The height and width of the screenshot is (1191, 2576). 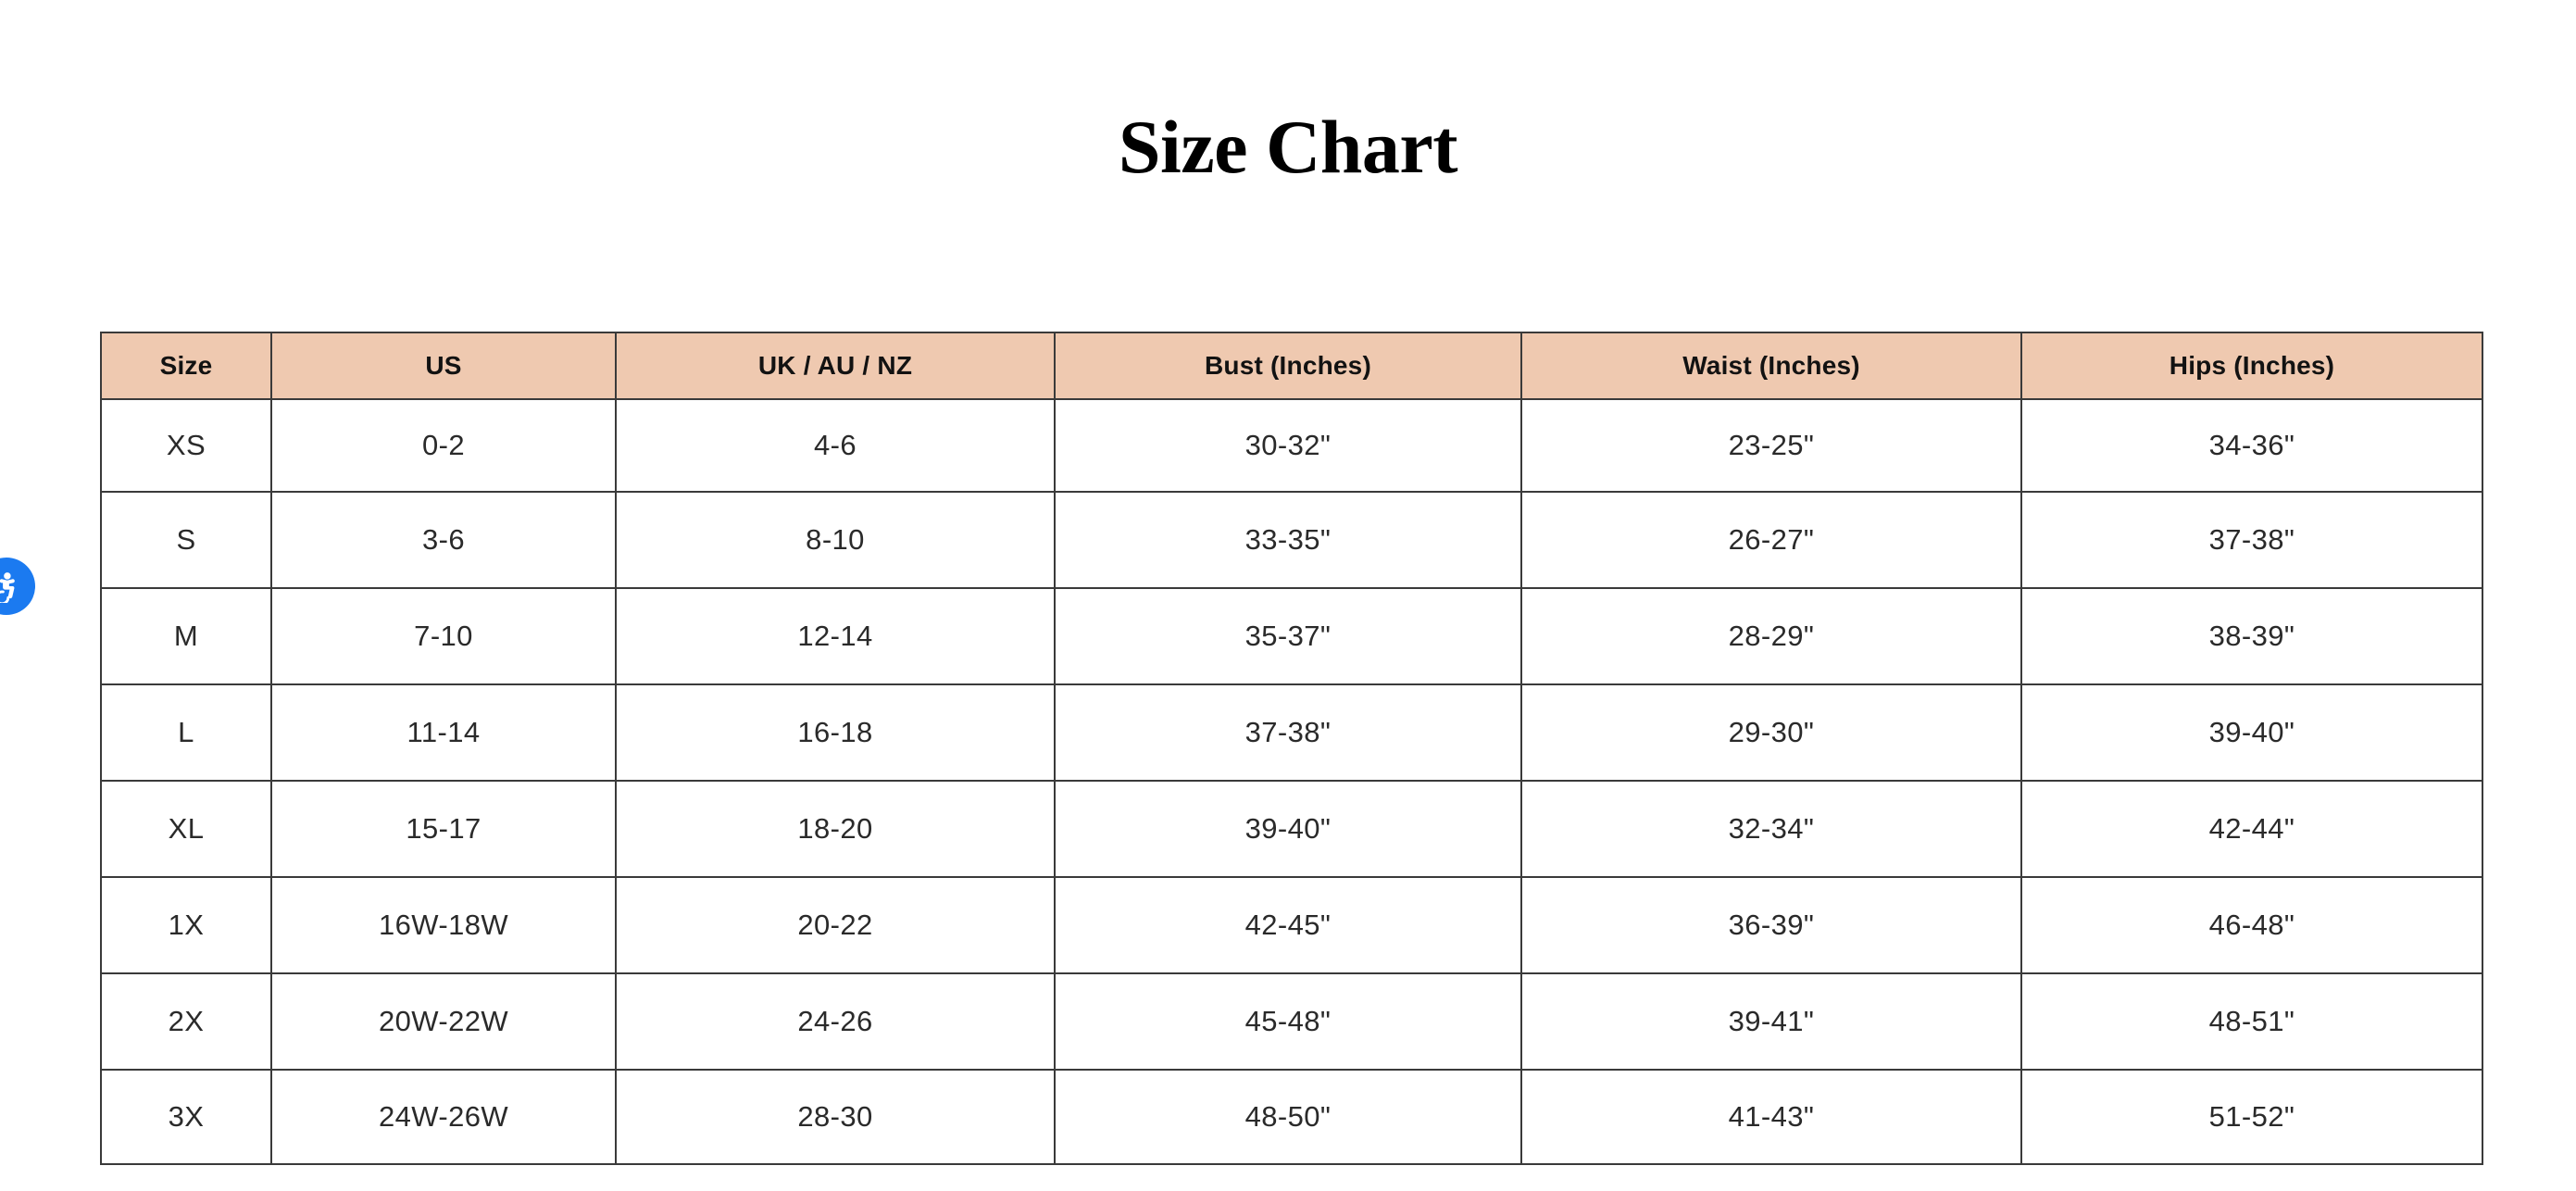 I want to click on cell-us: 16W-18W, so click(x=443, y=925).